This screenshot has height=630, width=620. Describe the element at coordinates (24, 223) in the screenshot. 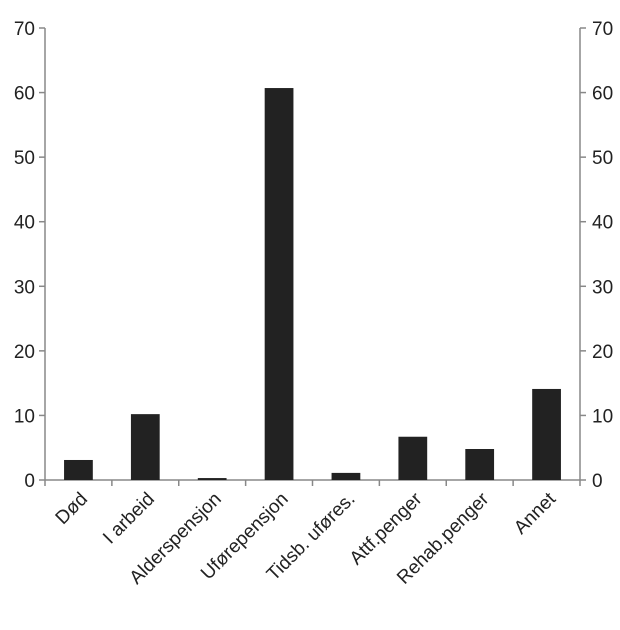

I see `y-tick-label-left: 40` at that location.